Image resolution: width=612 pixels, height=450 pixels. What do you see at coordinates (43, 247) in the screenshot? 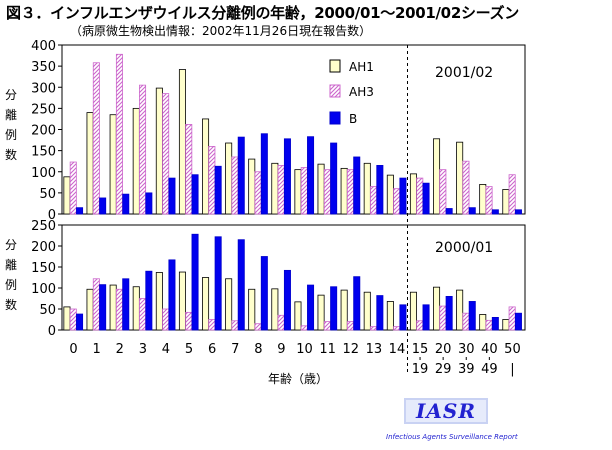
I see `y-tick-label-bottom: 200` at bounding box center [43, 247].